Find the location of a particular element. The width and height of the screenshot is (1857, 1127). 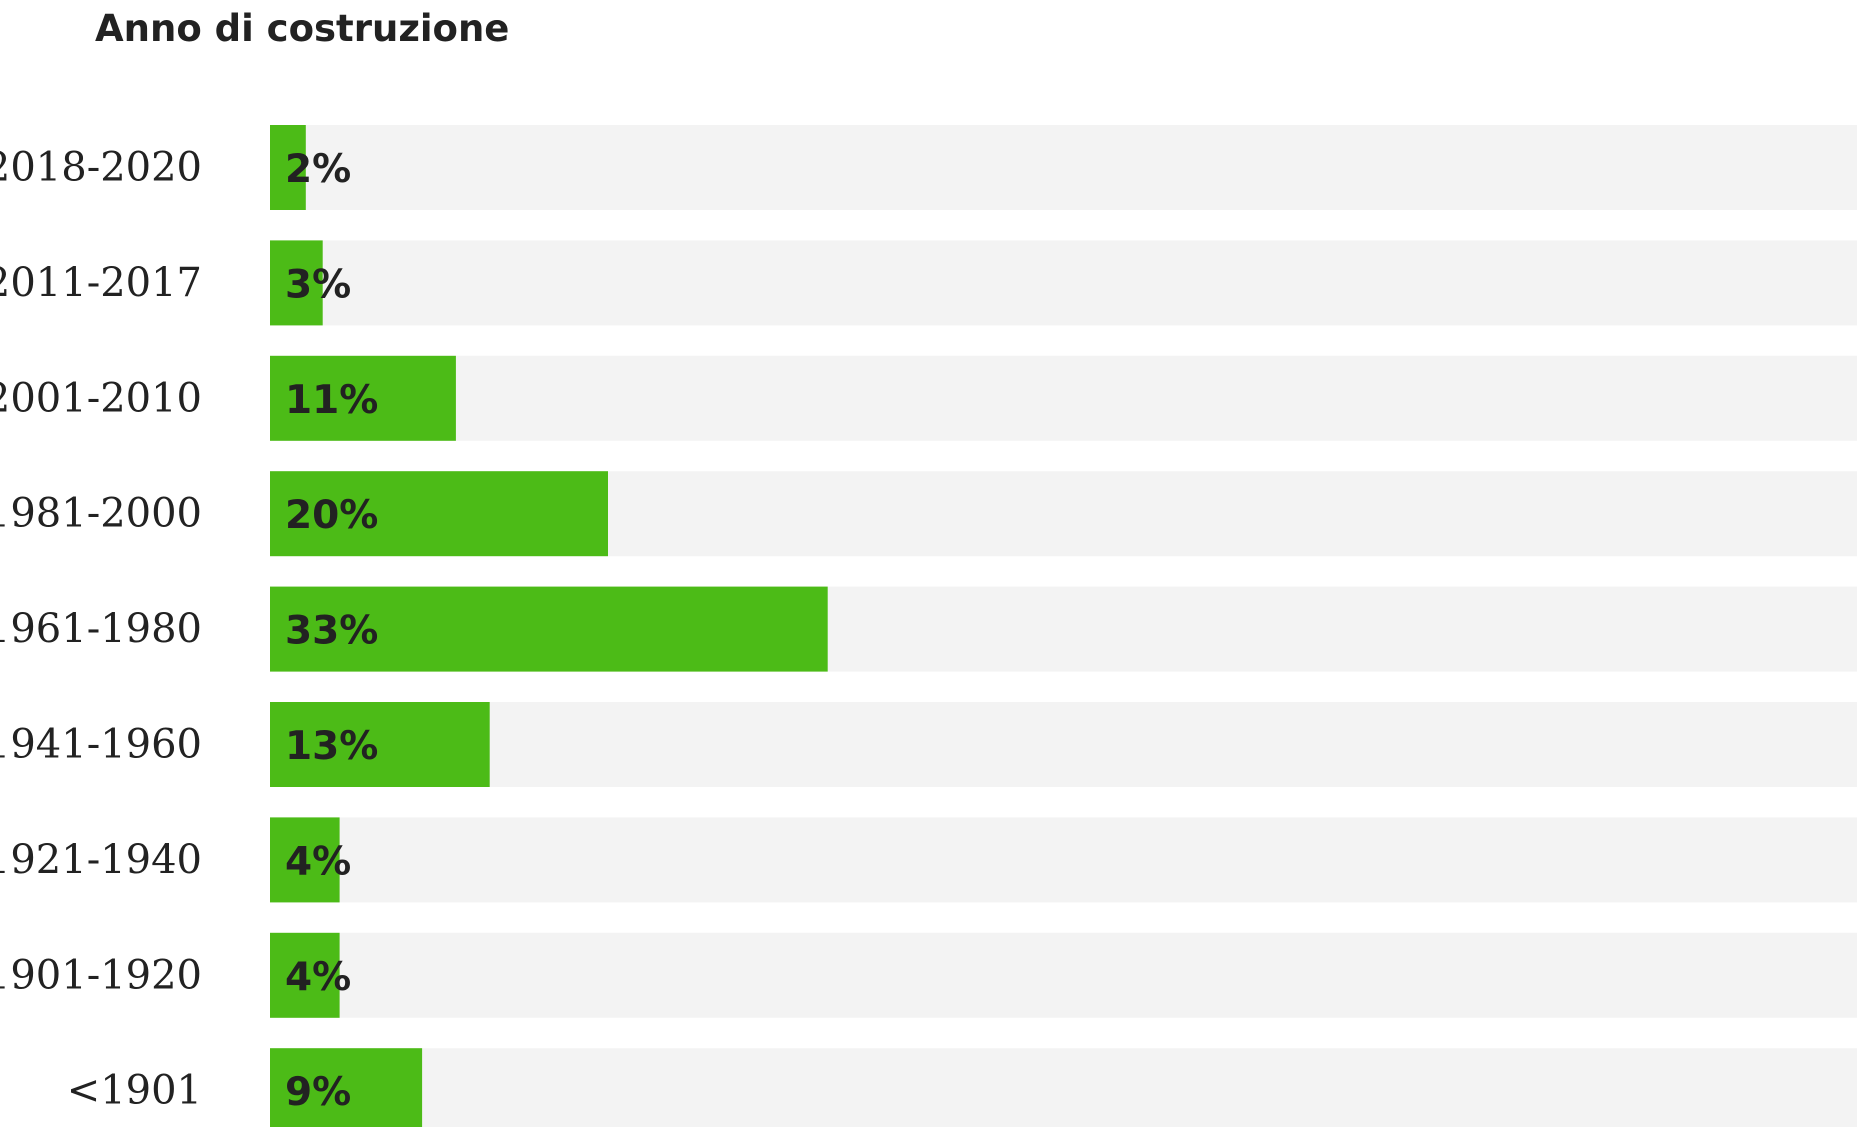

chart-title: Anno di costruzione is located at coordinates (302, 28).